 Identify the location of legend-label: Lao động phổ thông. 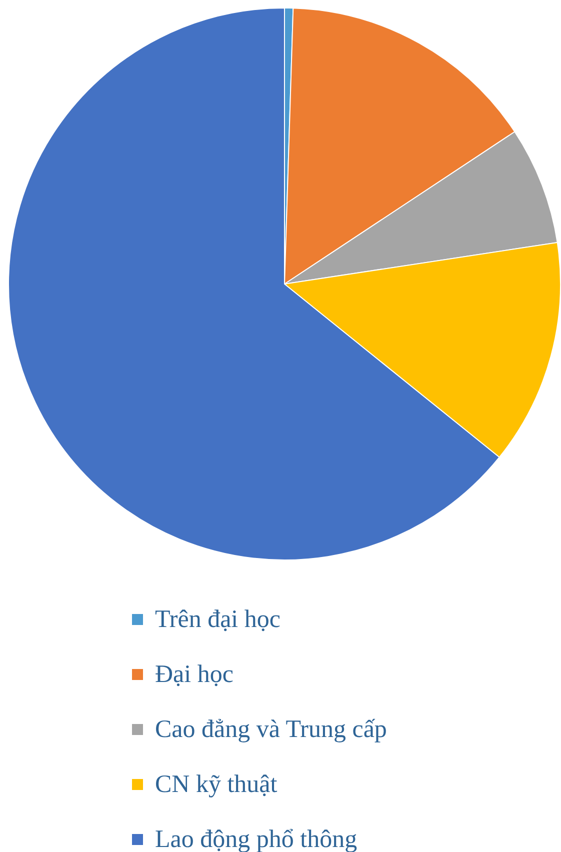
(256, 839).